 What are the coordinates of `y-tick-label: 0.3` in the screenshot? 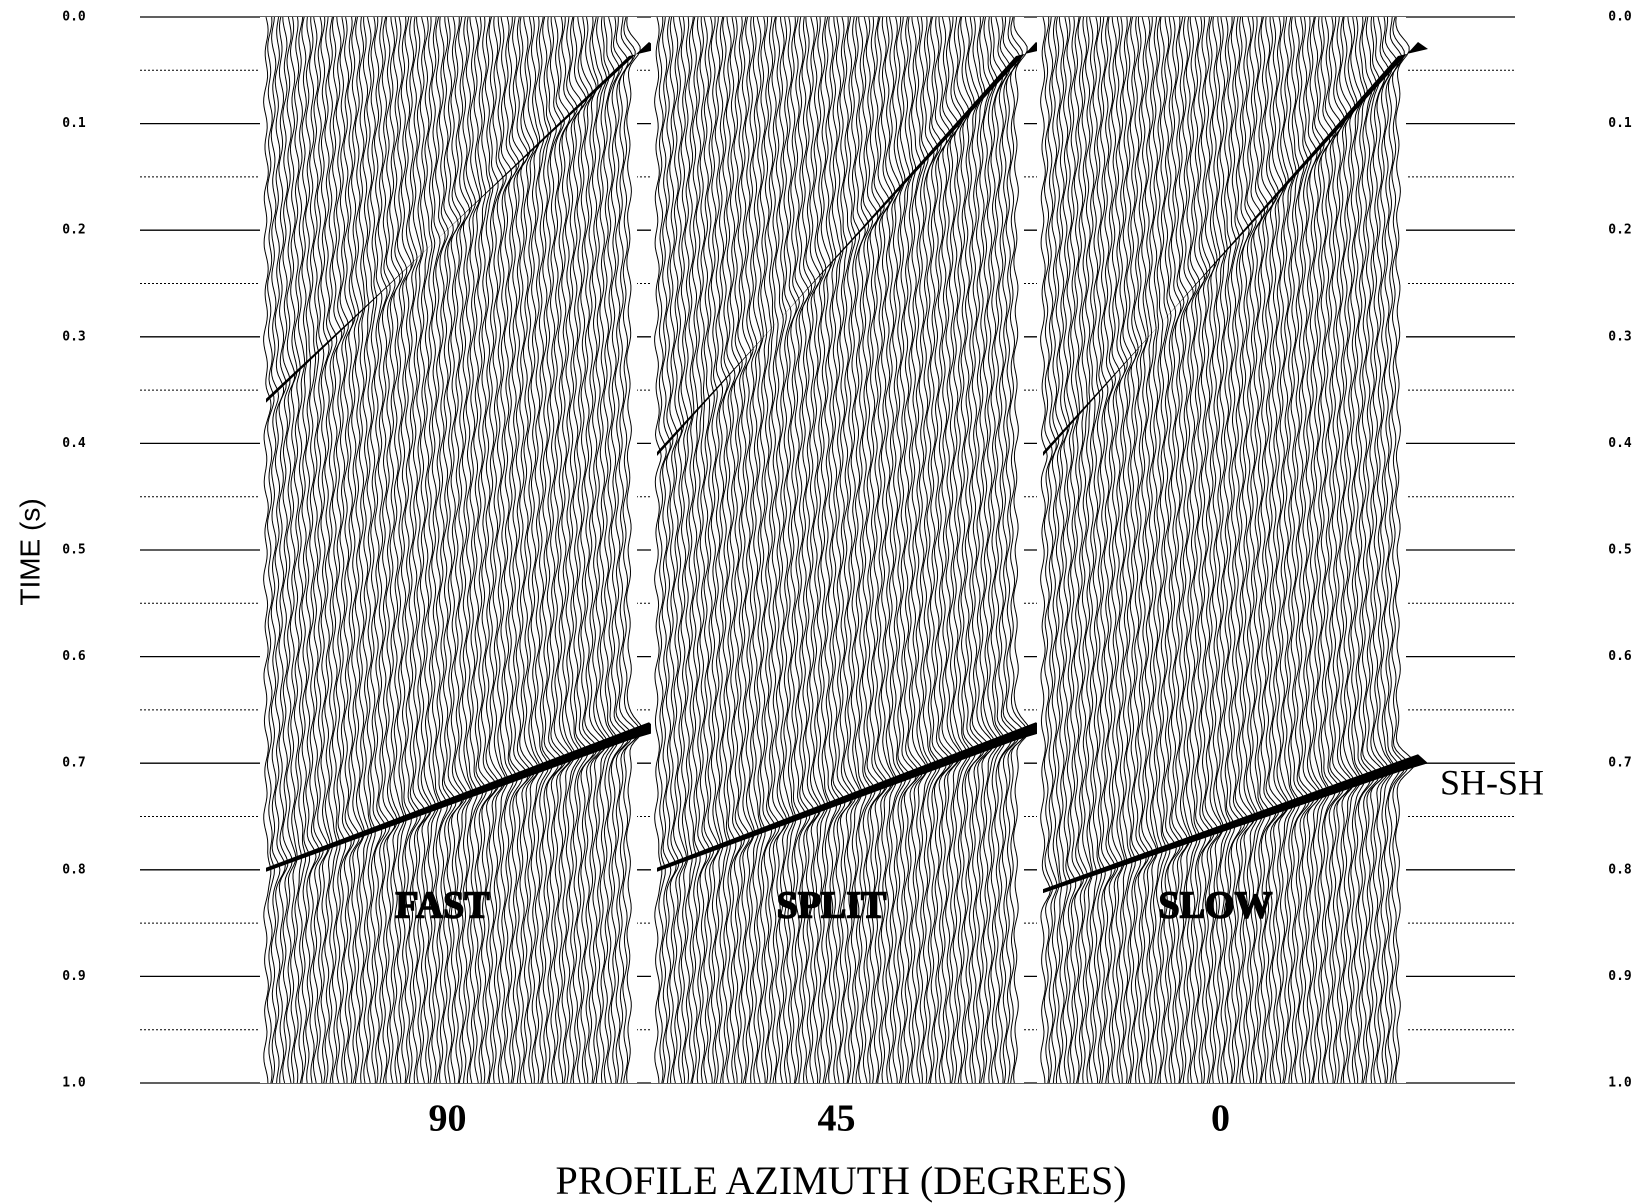 It's located at (73, 336).